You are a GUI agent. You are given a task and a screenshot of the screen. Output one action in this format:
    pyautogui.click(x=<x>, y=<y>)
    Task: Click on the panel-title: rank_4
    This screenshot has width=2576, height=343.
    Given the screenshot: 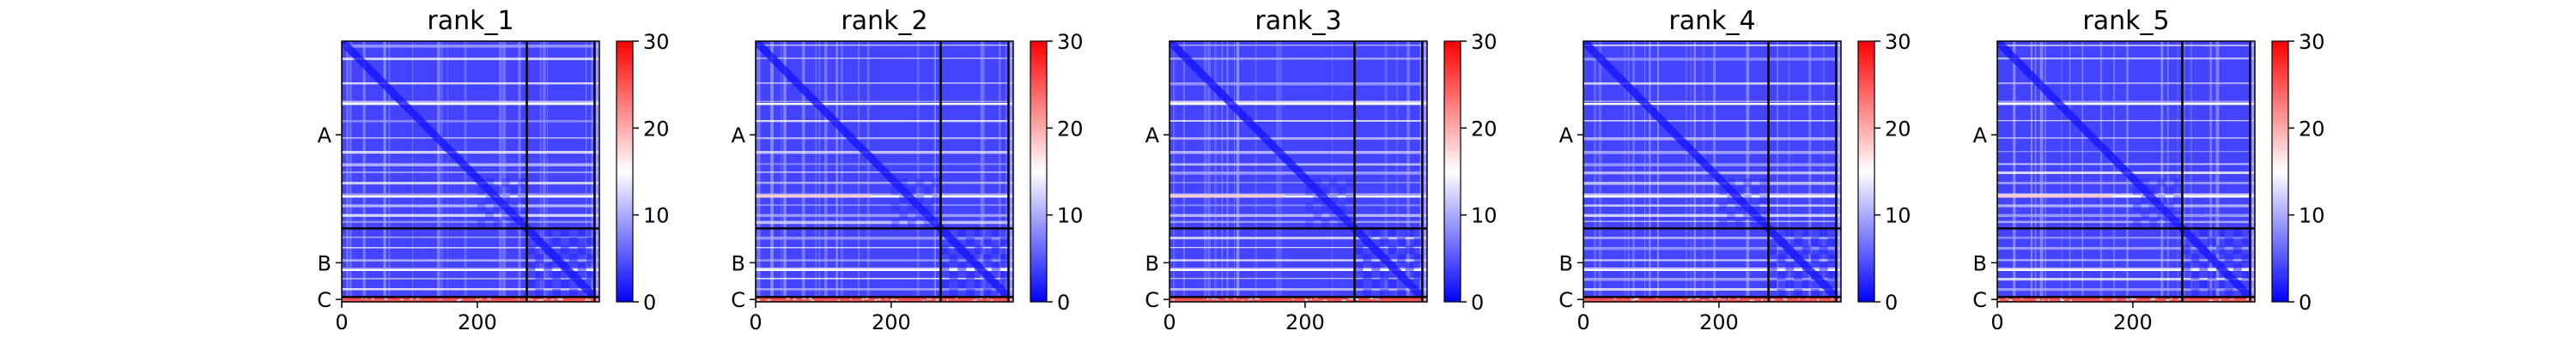 What is the action you would take?
    pyautogui.click(x=1711, y=21)
    